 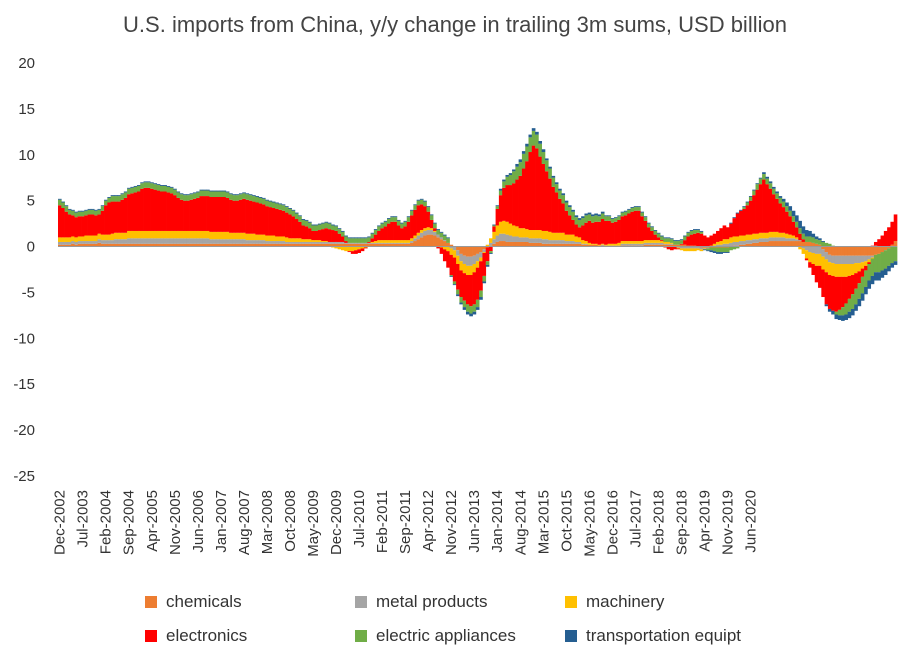 What do you see at coordinates (405, 522) in the screenshot?
I see `x-tick-label: Sep-2011` at bounding box center [405, 522].